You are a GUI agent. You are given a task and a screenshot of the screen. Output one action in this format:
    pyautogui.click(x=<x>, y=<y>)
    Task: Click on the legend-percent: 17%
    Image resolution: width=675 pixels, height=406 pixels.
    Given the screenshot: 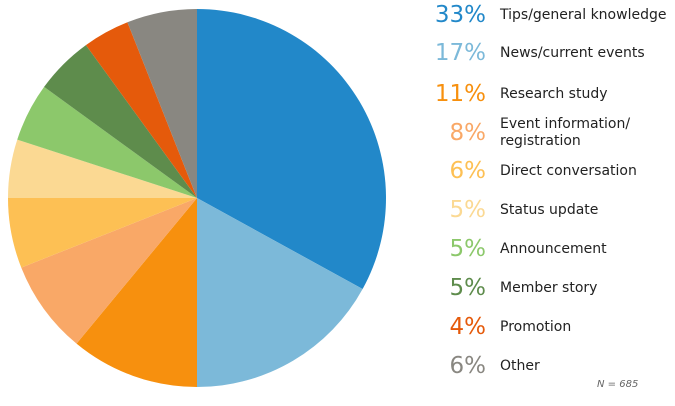 What is the action you would take?
    pyautogui.click(x=460, y=52)
    